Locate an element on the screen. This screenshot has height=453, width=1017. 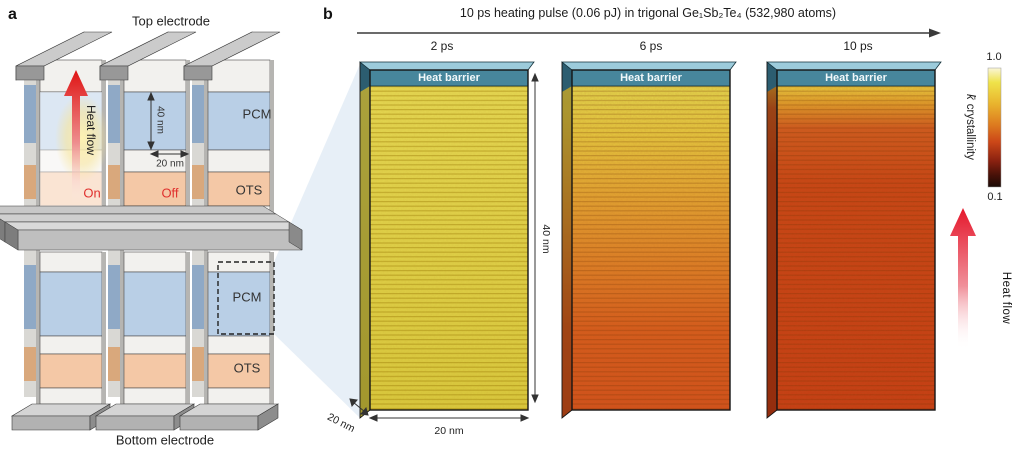
ots-label-bottom: OTS is located at coordinates (247, 368).